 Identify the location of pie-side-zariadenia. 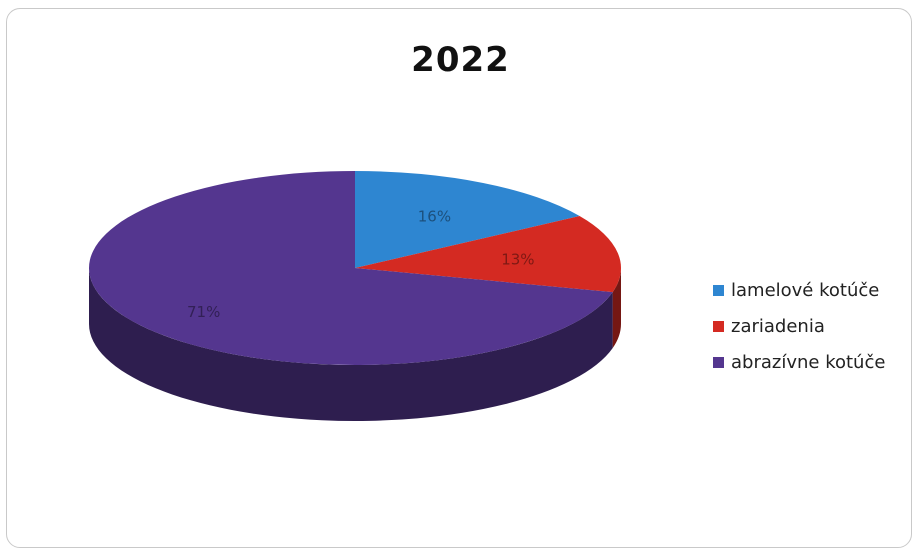
(616, 308).